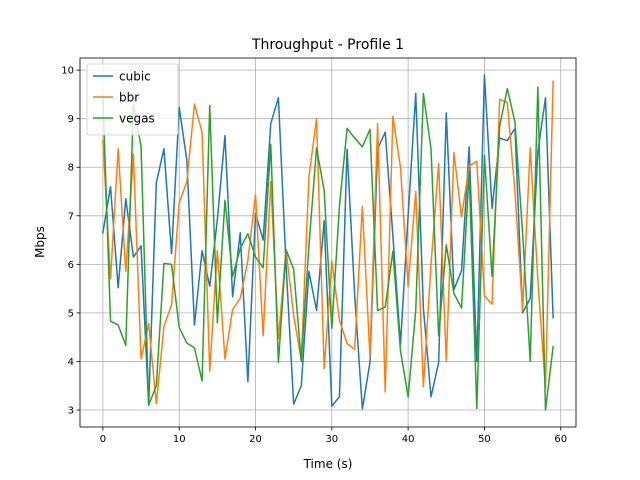 The image size is (640, 480). What do you see at coordinates (71, 313) in the screenshot?
I see `y-tick-label: 5` at bounding box center [71, 313].